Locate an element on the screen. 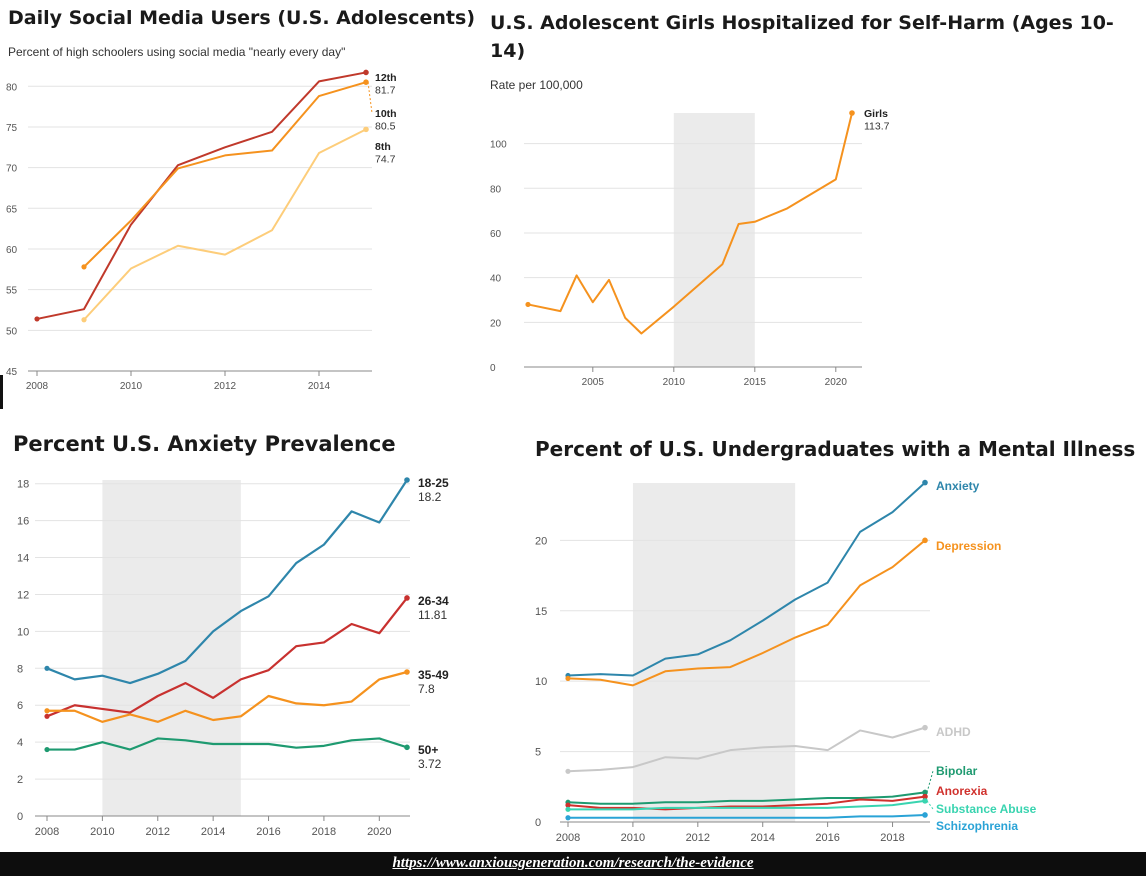 The image size is (1146, 876). y-tick-label: 2 is located at coordinates (20, 780).